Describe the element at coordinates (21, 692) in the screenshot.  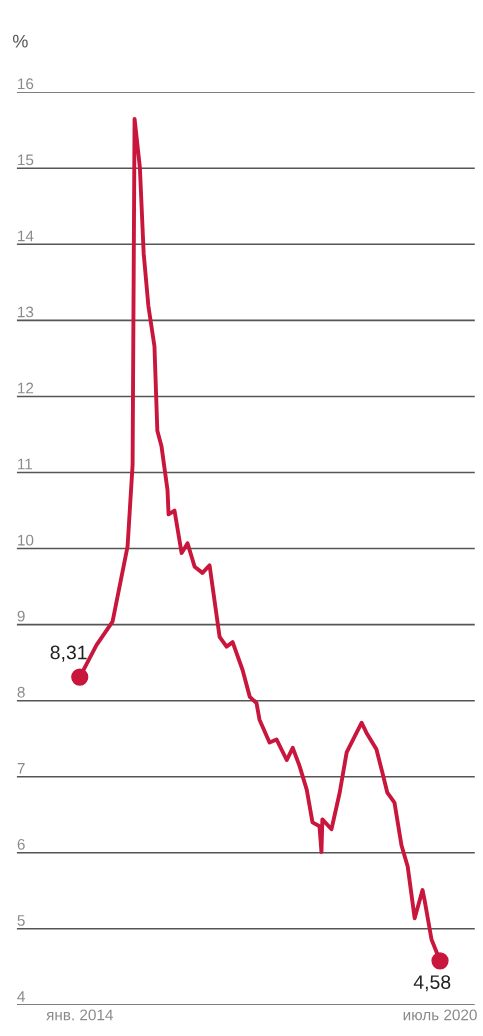
I see `y-tick-label: 8` at that location.